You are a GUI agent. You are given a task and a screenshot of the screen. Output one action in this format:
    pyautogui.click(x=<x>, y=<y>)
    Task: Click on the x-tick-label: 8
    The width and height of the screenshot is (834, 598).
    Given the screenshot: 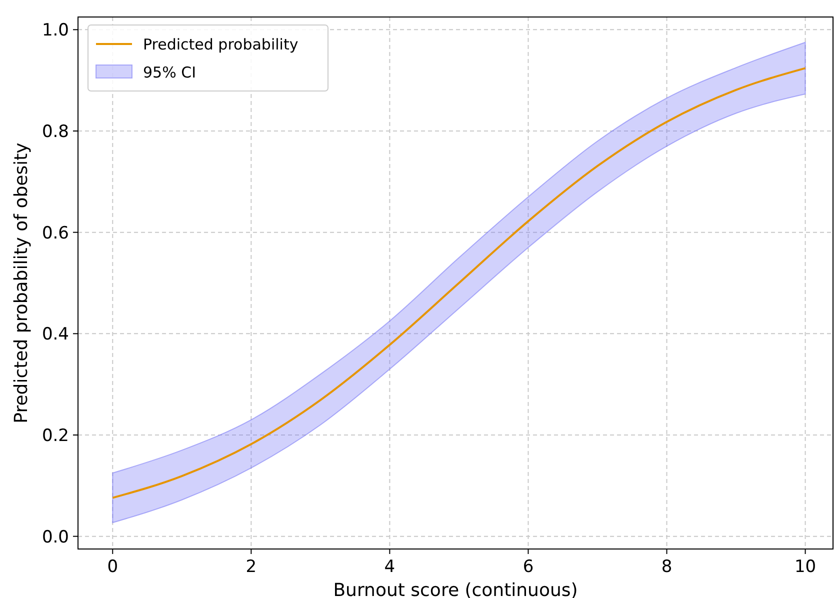 What is the action you would take?
    pyautogui.click(x=666, y=567)
    